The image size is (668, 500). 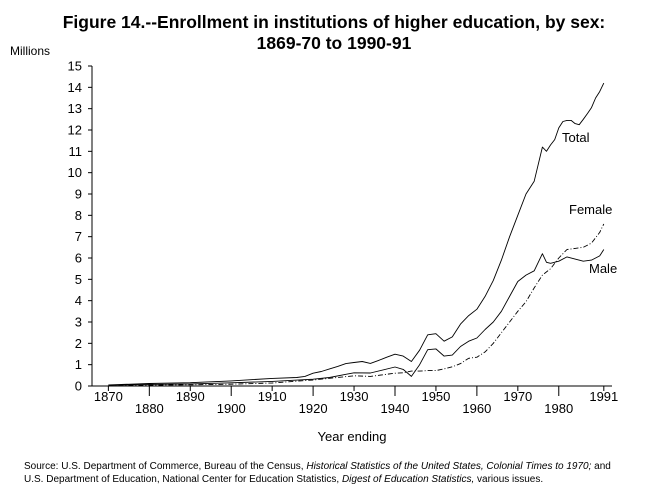 What do you see at coordinates (313, 408) in the screenshot?
I see `x-tick-label-1920: 1920` at bounding box center [313, 408].